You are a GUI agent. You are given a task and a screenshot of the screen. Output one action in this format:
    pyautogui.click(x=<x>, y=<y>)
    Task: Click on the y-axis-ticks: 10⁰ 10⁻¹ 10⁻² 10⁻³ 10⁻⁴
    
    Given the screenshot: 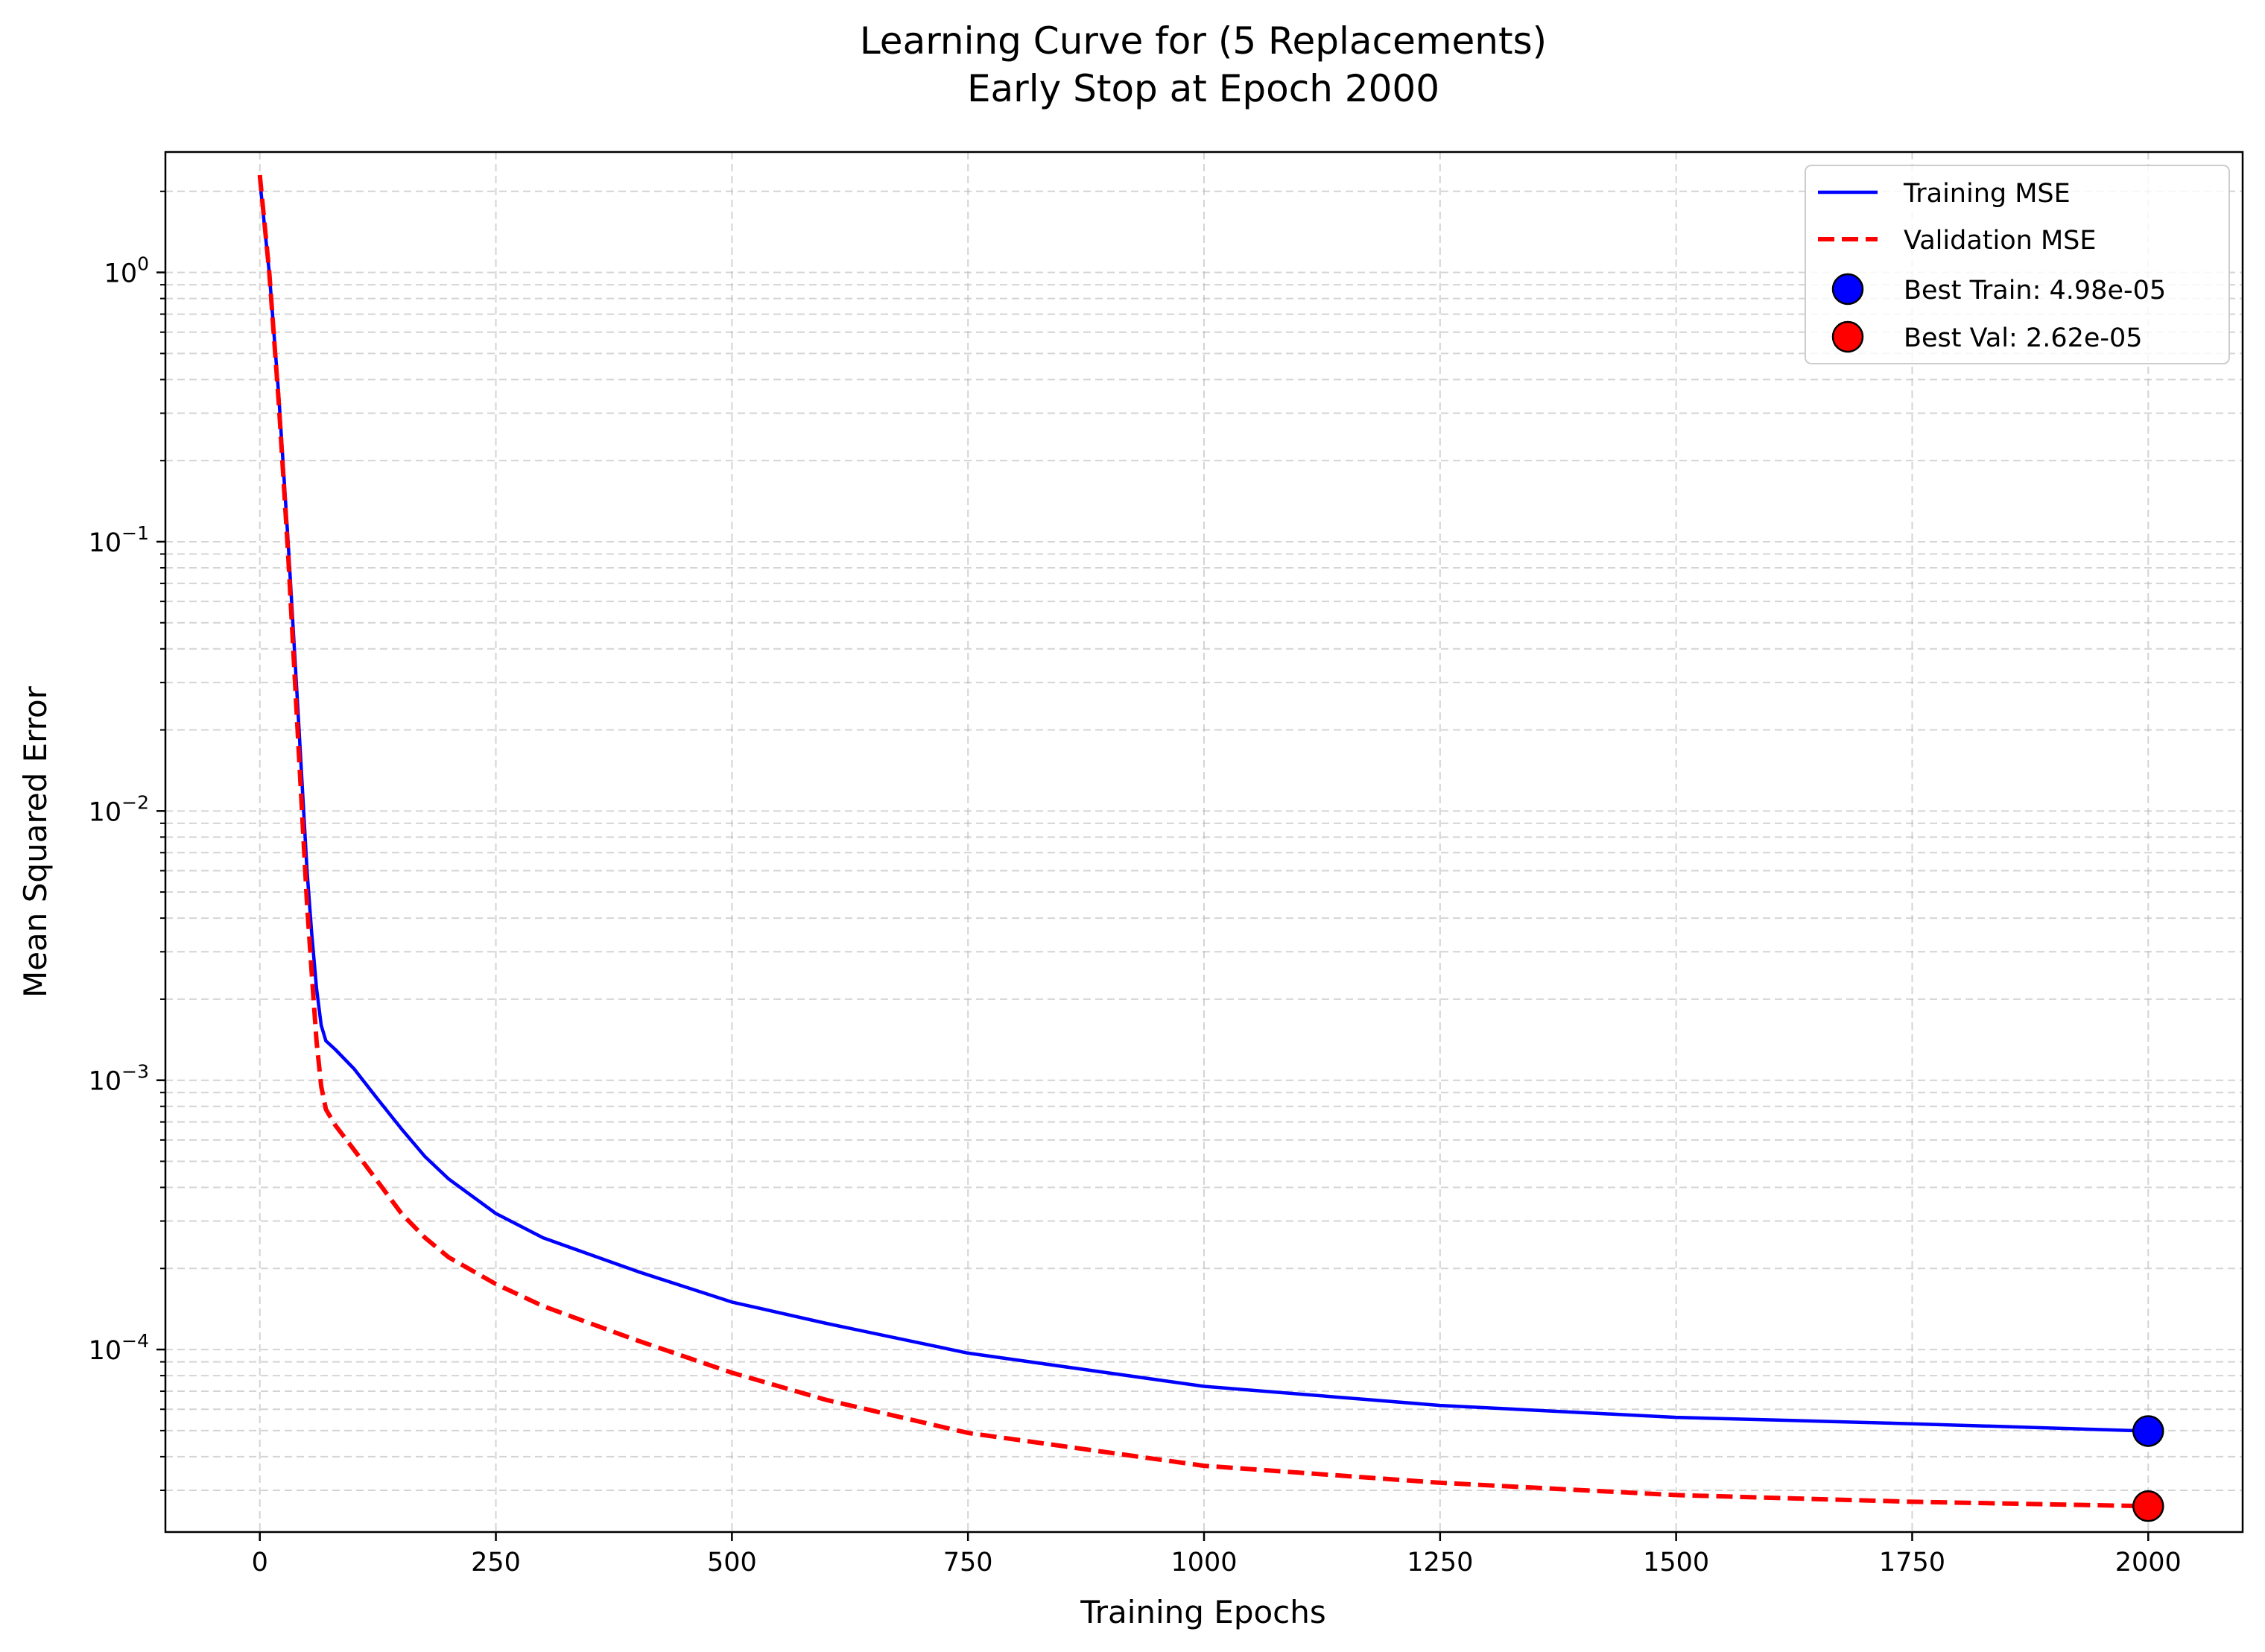 What is the action you would take?
    pyautogui.click(x=127, y=841)
    